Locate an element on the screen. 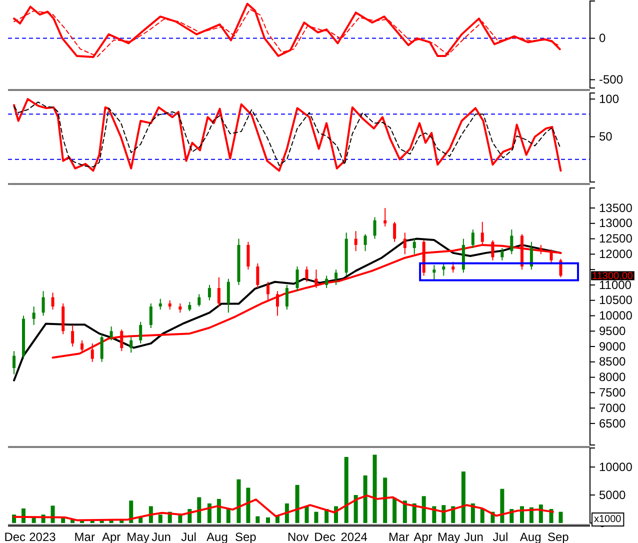 The image size is (638, 543). y-tick-label: 12000 is located at coordinates (616, 254).